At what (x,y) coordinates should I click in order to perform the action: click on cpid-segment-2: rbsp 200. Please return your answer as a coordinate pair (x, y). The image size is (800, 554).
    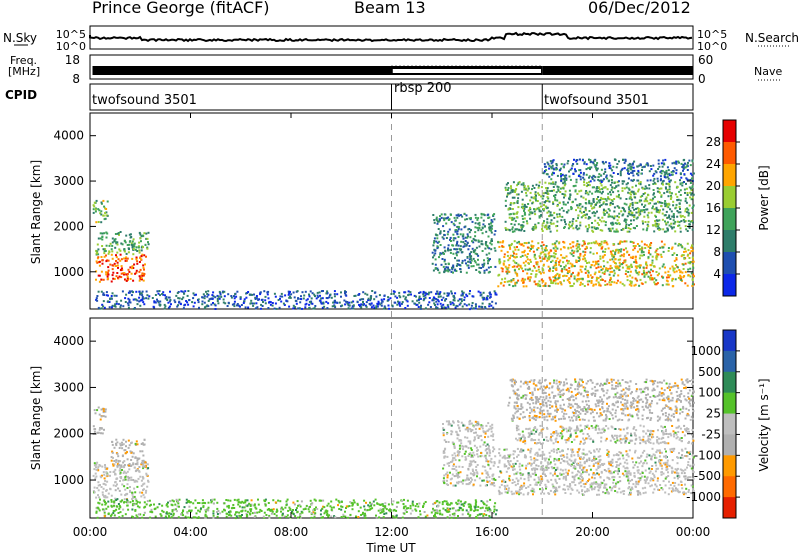
    Looking at the image, I should click on (423, 88).